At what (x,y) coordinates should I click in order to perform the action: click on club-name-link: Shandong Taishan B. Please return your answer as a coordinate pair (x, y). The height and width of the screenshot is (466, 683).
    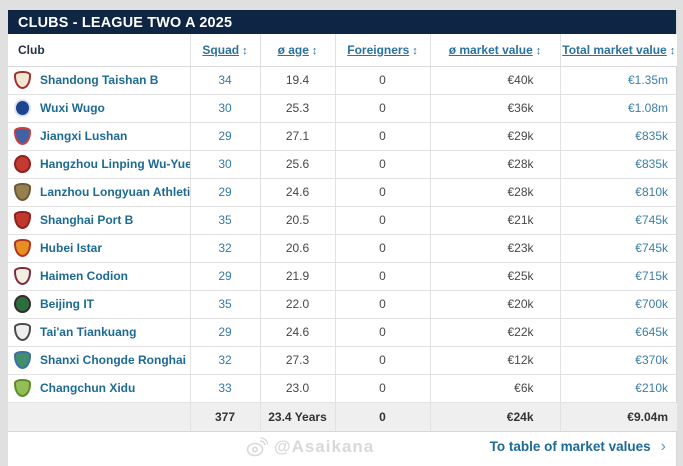
    Looking at the image, I should click on (99, 80).